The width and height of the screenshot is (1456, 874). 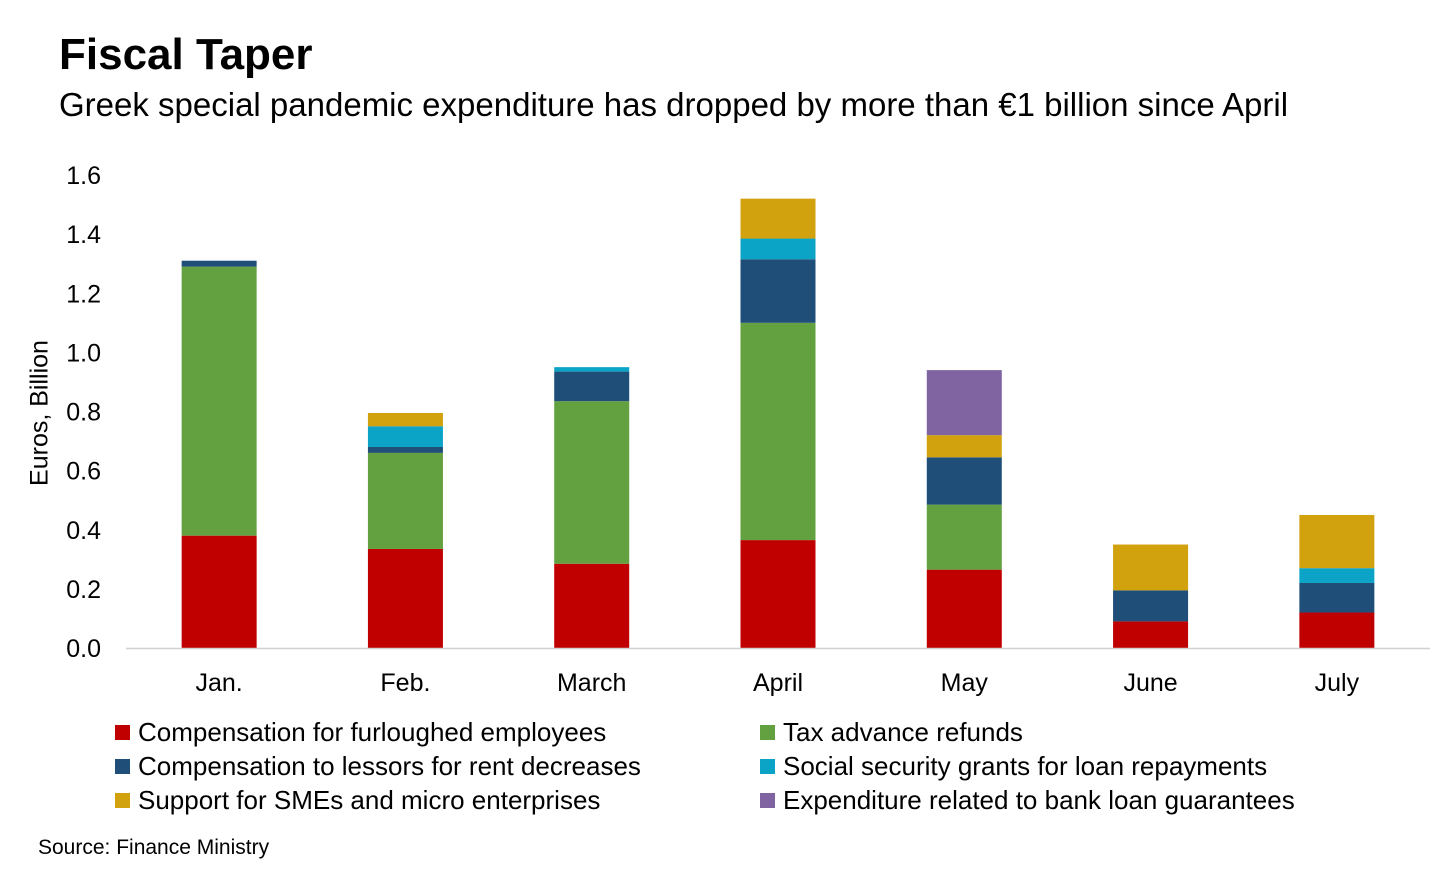 What do you see at coordinates (83, 472) in the screenshot?
I see `y-tick-label: 0.6` at bounding box center [83, 472].